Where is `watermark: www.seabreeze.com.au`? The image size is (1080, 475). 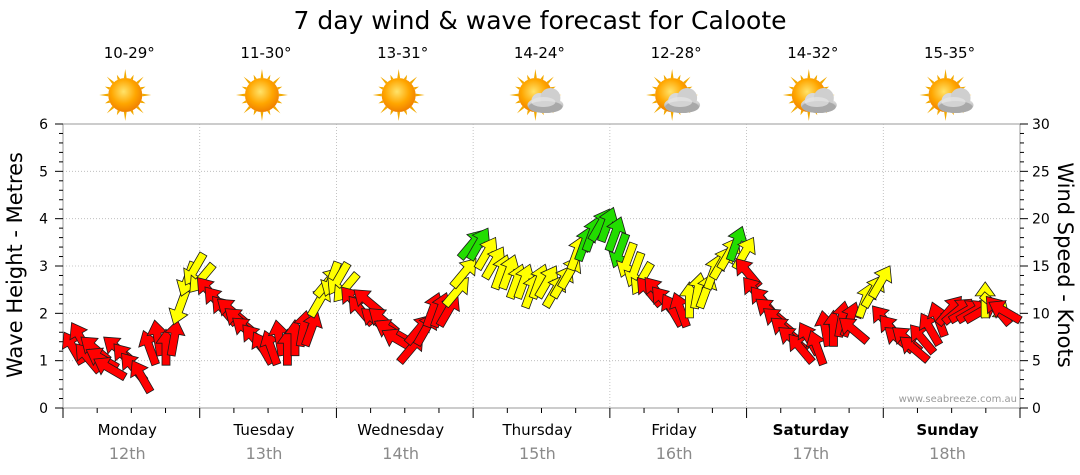
watermark: www.seabreeze.com.au is located at coordinates (958, 399).